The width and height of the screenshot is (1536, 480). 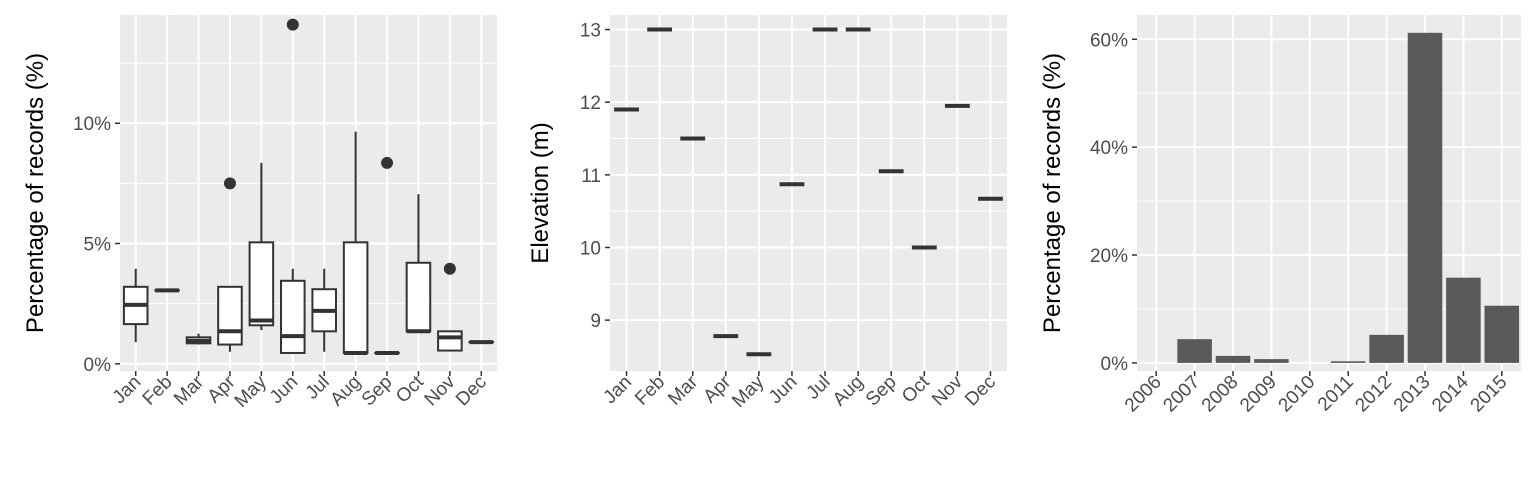 I want to click on x-tick-label: 2010, so click(x=1297, y=394).